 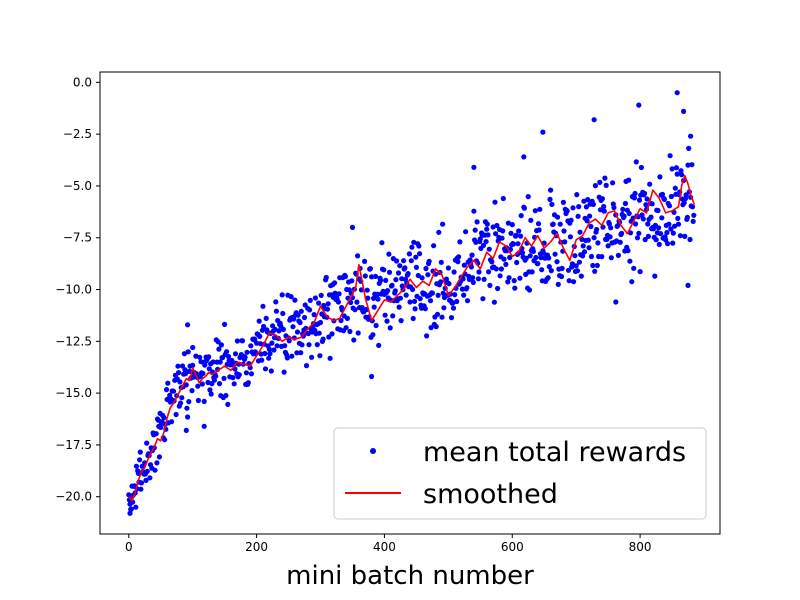 What do you see at coordinates (373, 451) in the screenshot?
I see `legend-marker-points` at bounding box center [373, 451].